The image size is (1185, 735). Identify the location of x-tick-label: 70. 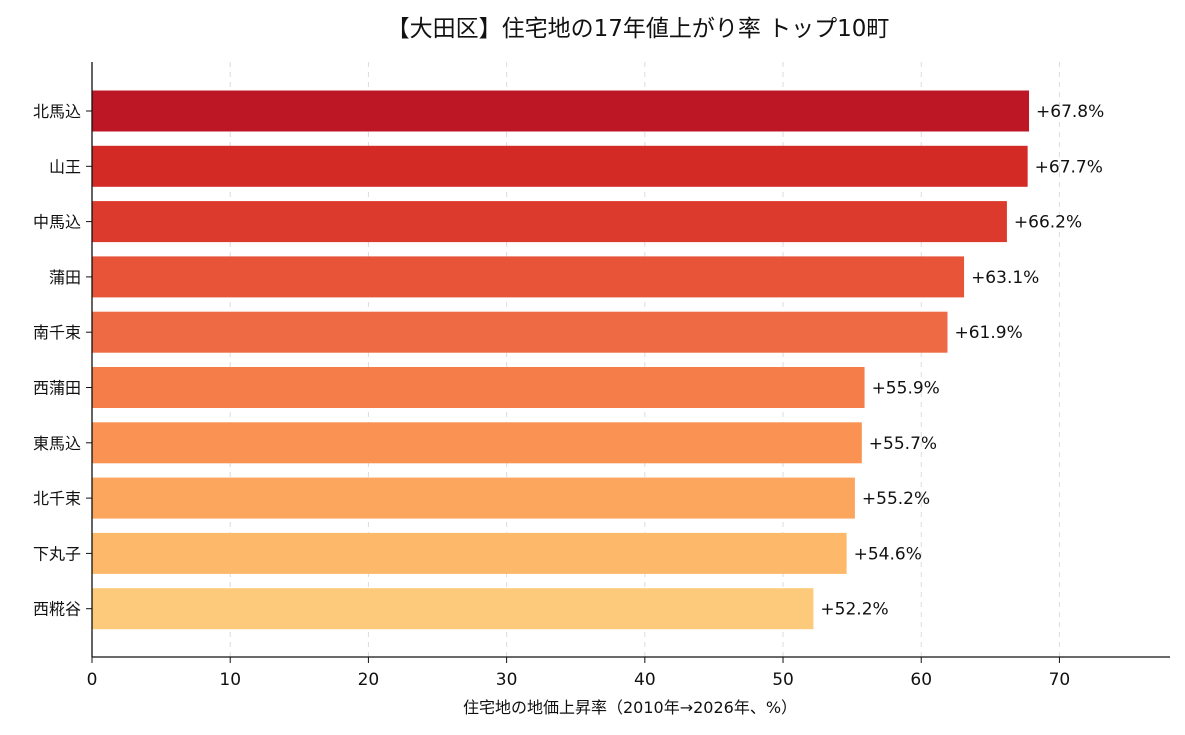
(1060, 680).